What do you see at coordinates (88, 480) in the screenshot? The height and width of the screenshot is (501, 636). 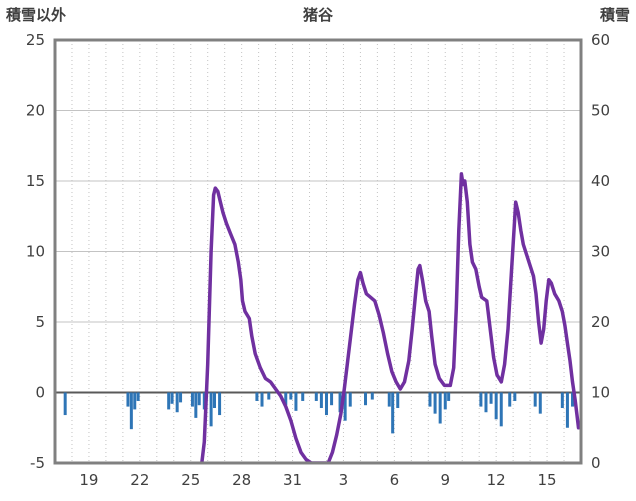 I see `svg-text: 19` at bounding box center [88, 480].